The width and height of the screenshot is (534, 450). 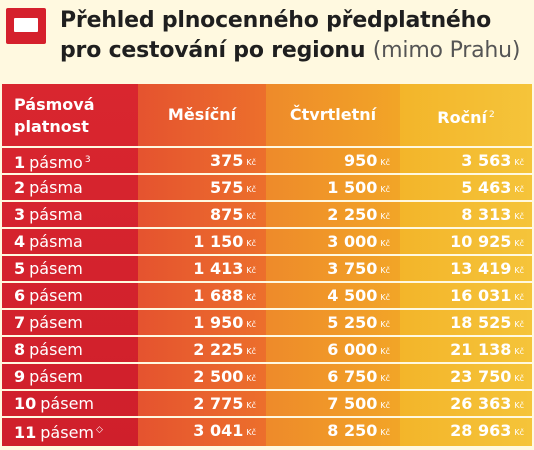 I want to click on annual-price-cell: 8 313 Kč, so click(x=462, y=214).